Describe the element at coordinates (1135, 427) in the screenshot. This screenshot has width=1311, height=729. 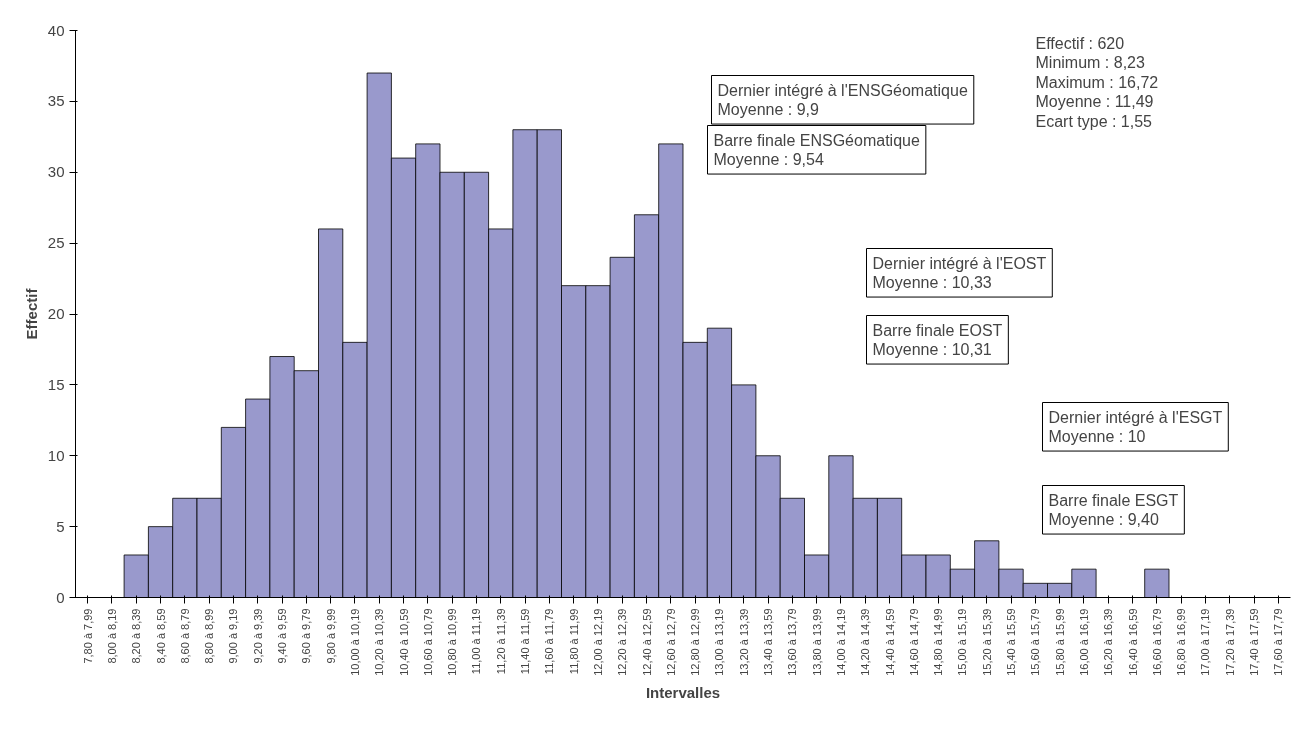
I see `annotation: Dernier intégré à l'ESGT Moyenne : 10` at that location.